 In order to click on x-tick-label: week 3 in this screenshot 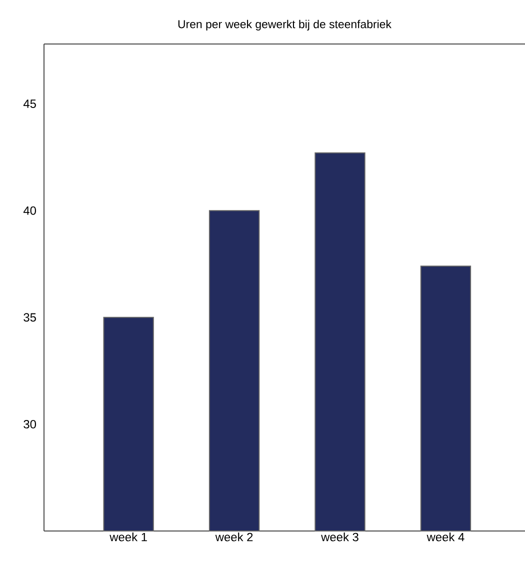, I will do `click(339, 537)`.